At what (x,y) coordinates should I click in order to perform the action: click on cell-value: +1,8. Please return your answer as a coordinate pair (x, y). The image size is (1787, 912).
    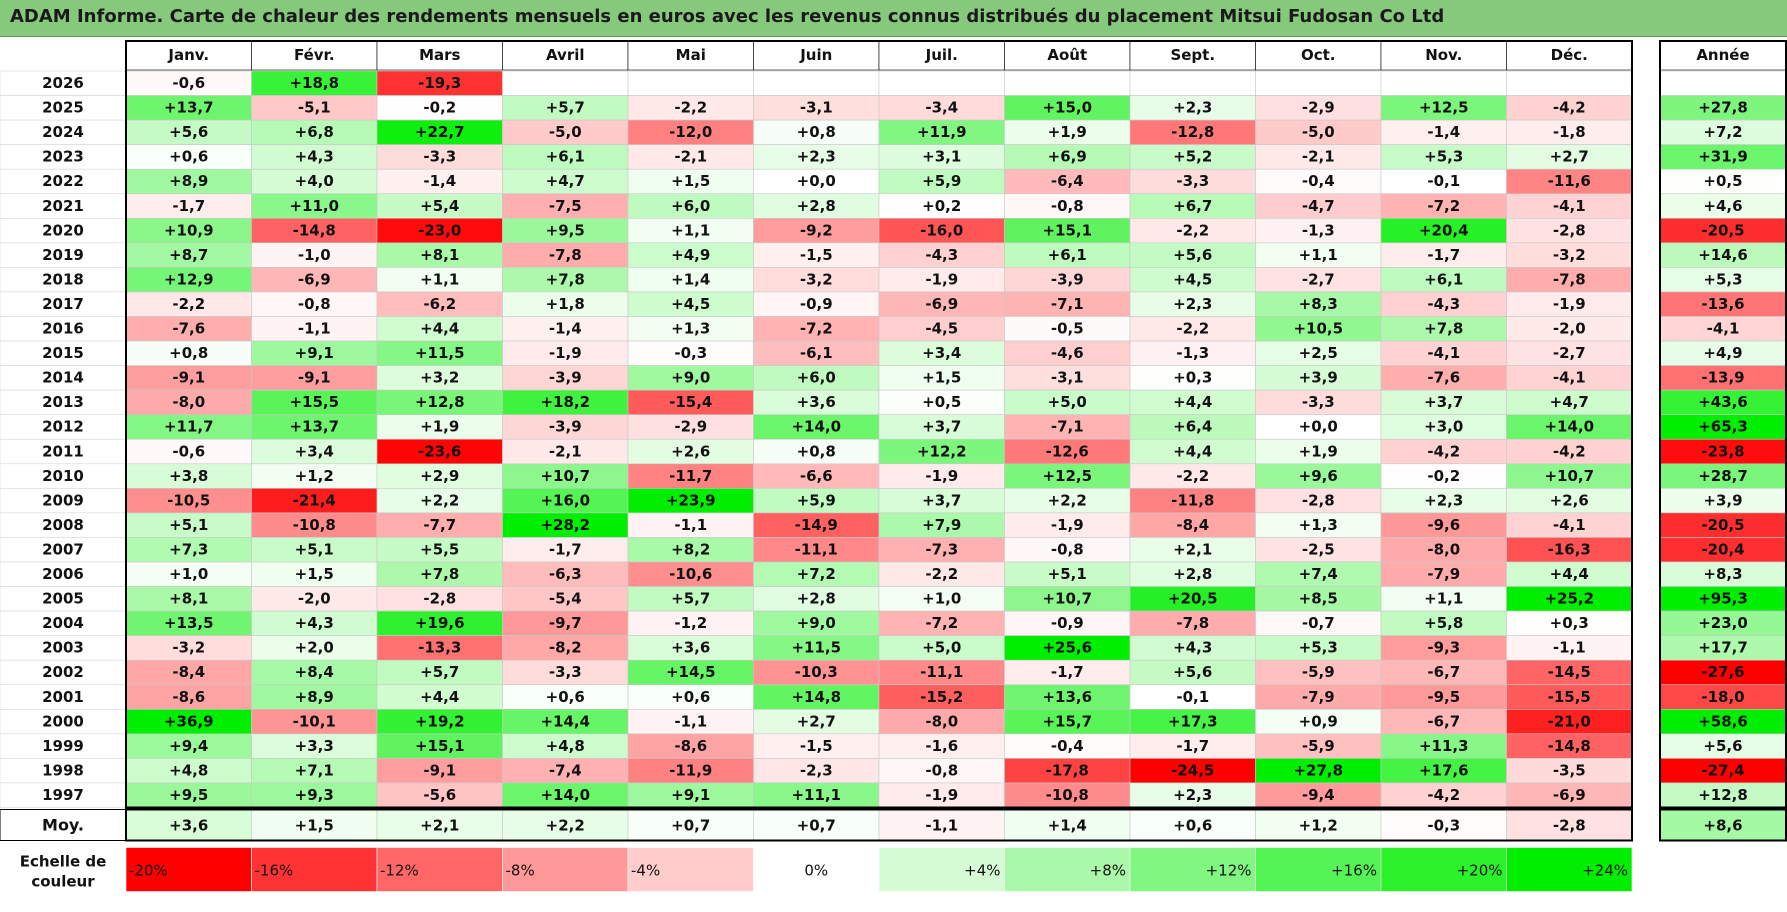
    Looking at the image, I should click on (565, 304).